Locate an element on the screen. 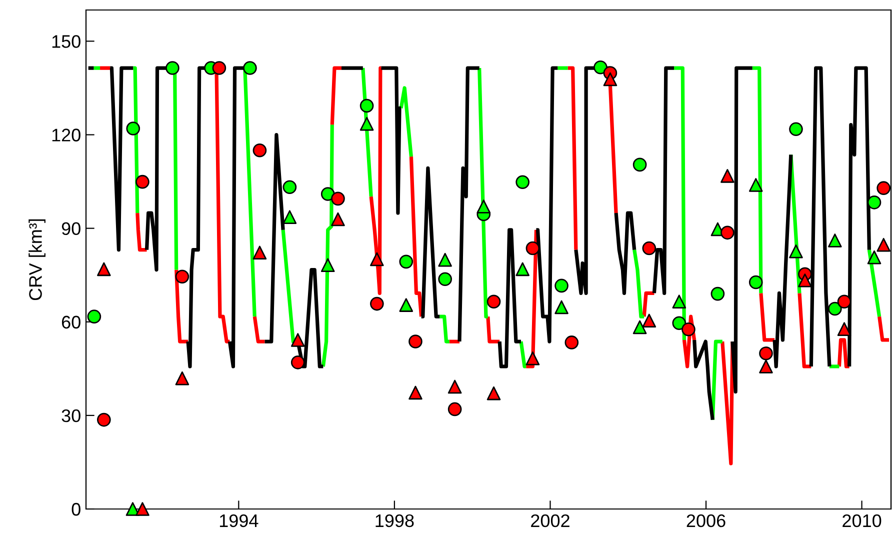 Image resolution: width=892 pixels, height=536 pixels. y-tick-label: 90 is located at coordinates (71, 229).